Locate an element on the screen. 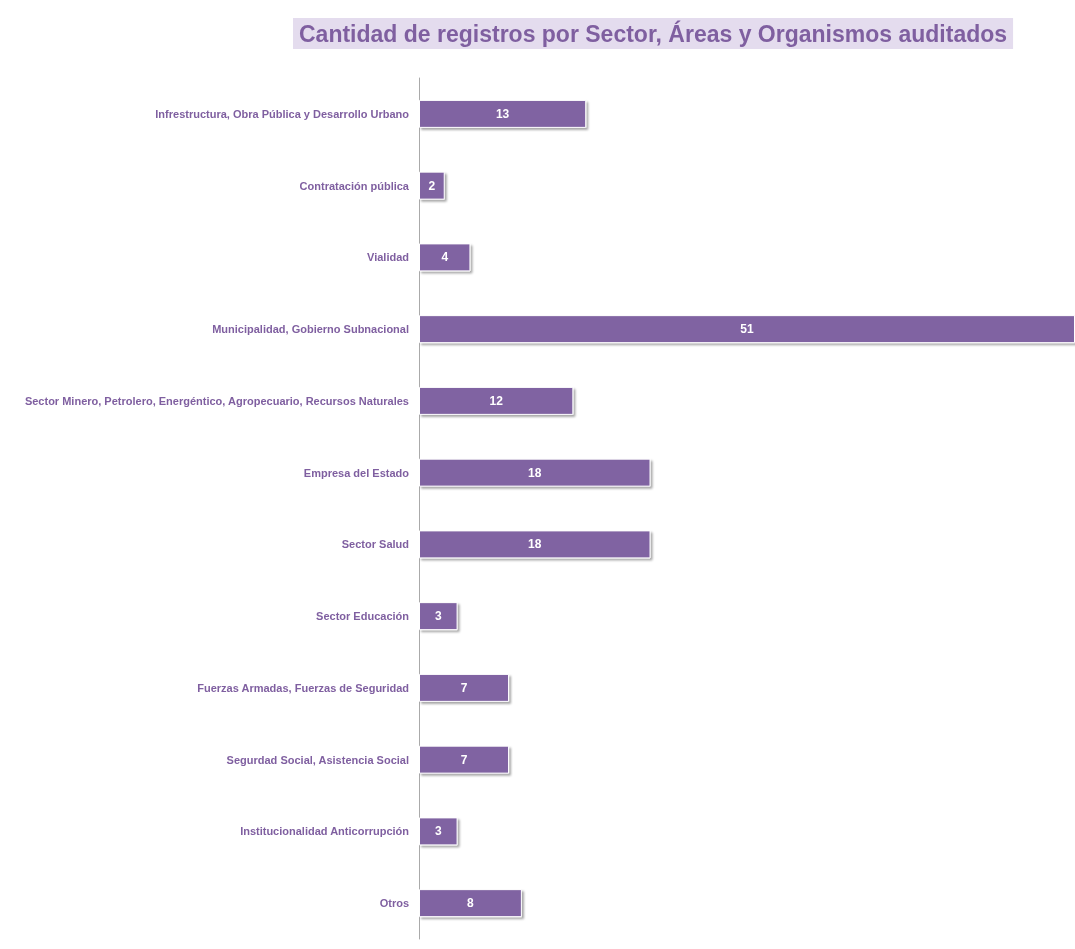  y-tick-label: Vialidad is located at coordinates (388, 257).